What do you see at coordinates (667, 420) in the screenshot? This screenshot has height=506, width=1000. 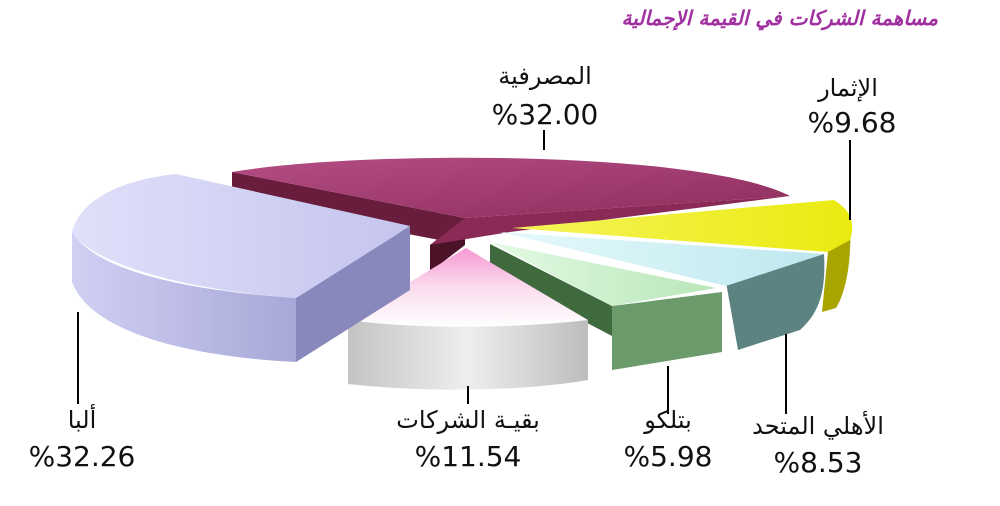 I see `label-name-batelco: بتلكو` at bounding box center [667, 420].